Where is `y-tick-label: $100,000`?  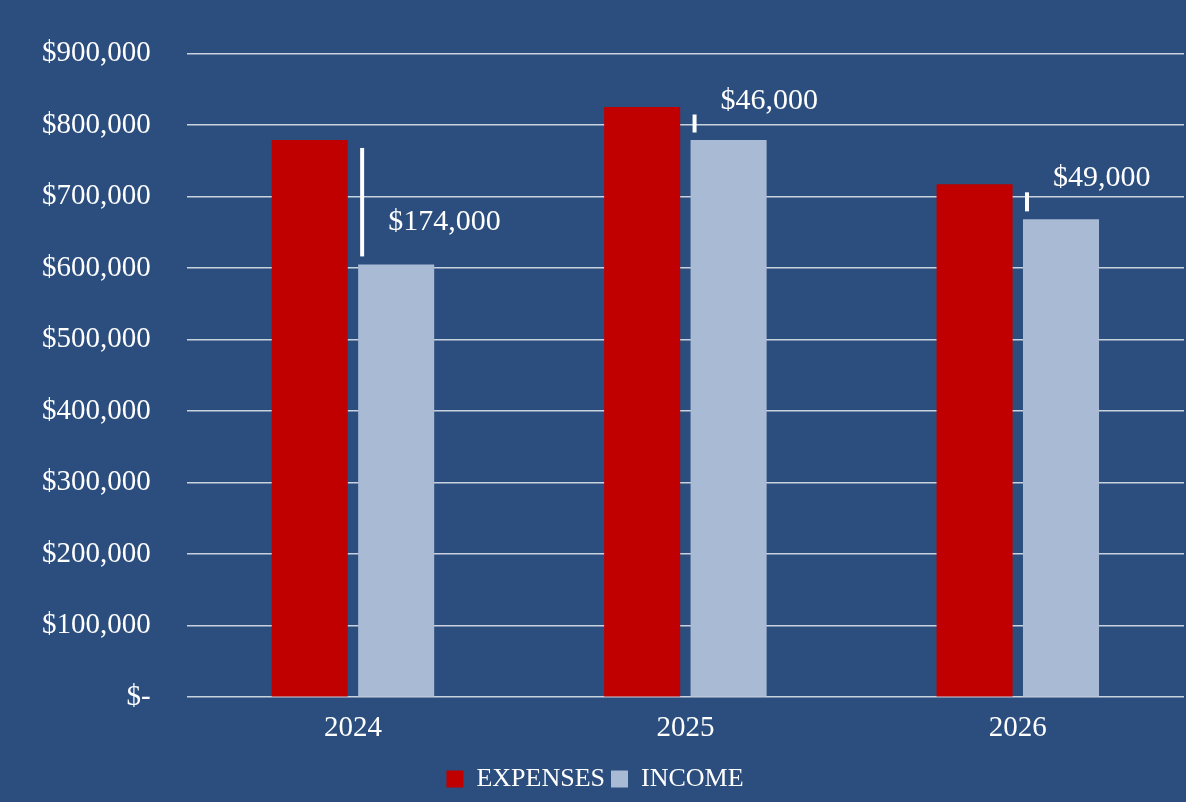 y-tick-label: $100,000 is located at coordinates (96, 623).